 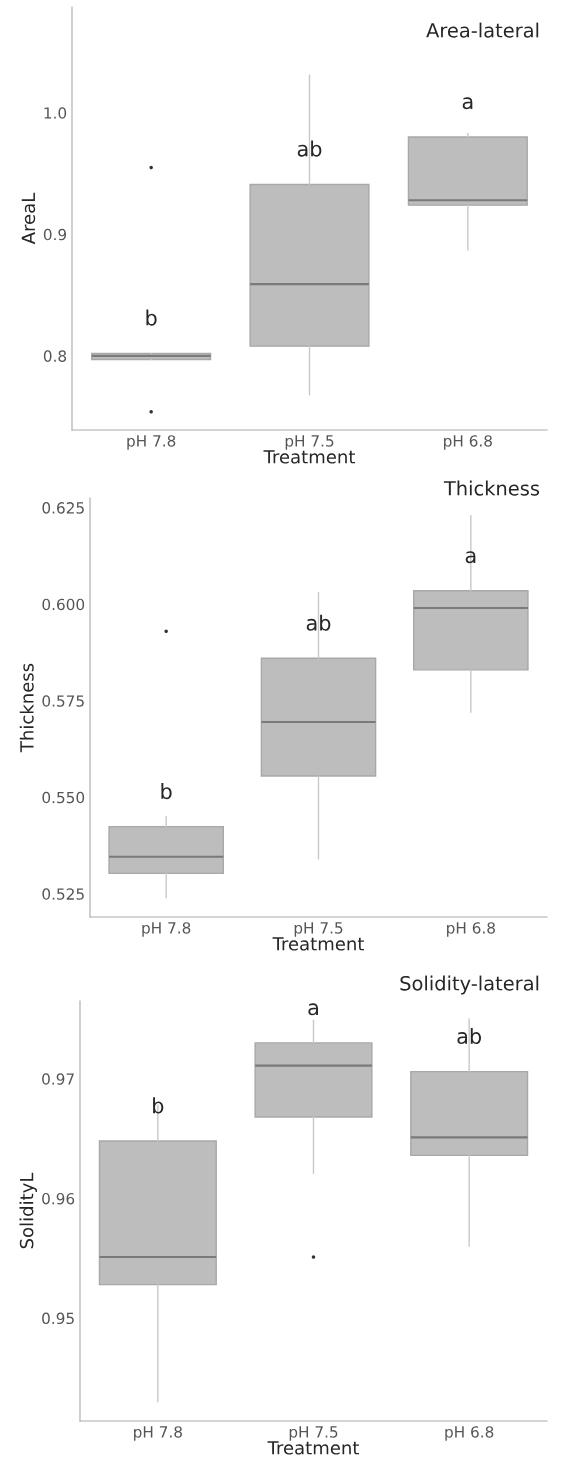 What do you see at coordinates (491, 488) in the screenshot?
I see `chart-title: Thickness` at bounding box center [491, 488].